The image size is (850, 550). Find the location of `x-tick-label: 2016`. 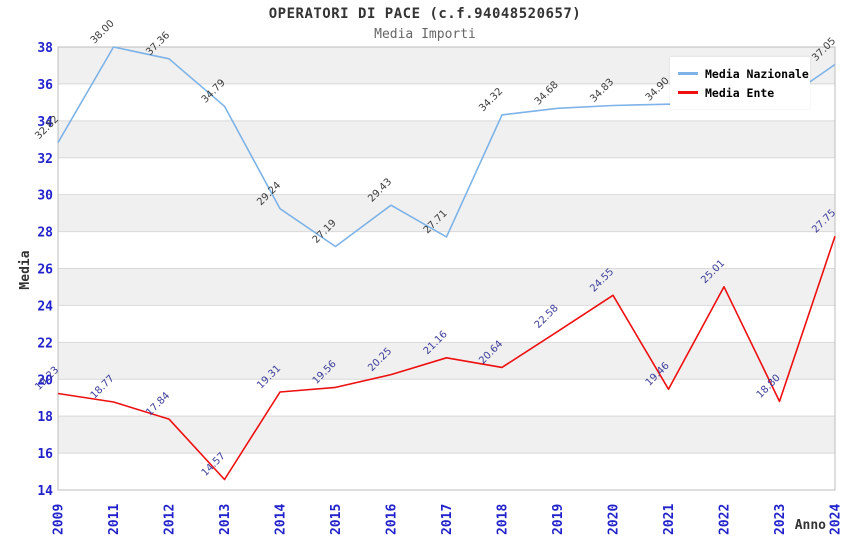

x-tick-label: 2016 is located at coordinates (392, 519).